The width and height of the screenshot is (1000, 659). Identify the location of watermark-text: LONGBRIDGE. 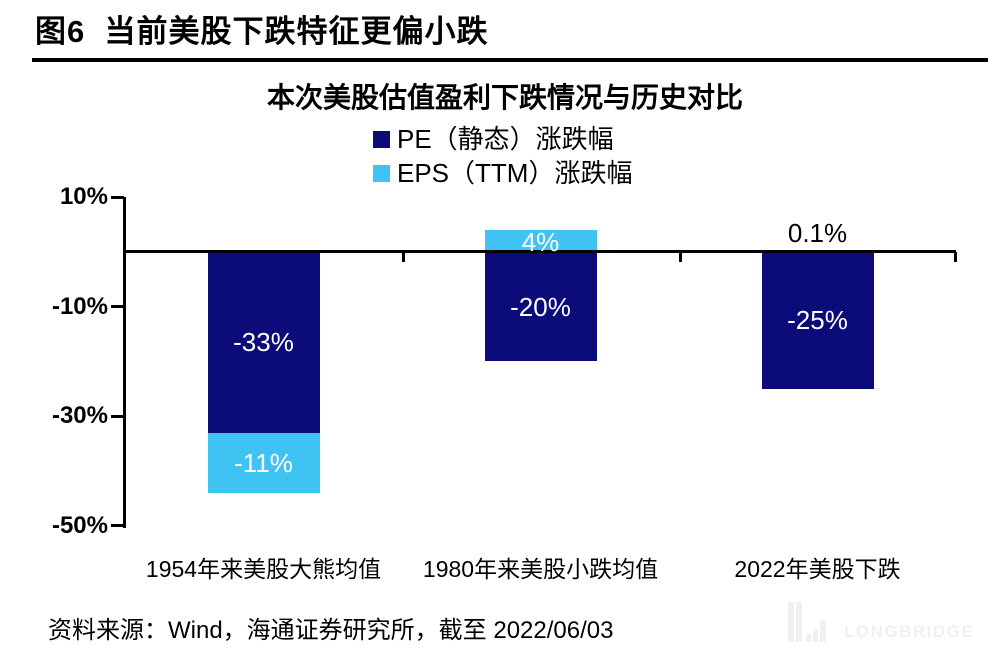
(909, 631).